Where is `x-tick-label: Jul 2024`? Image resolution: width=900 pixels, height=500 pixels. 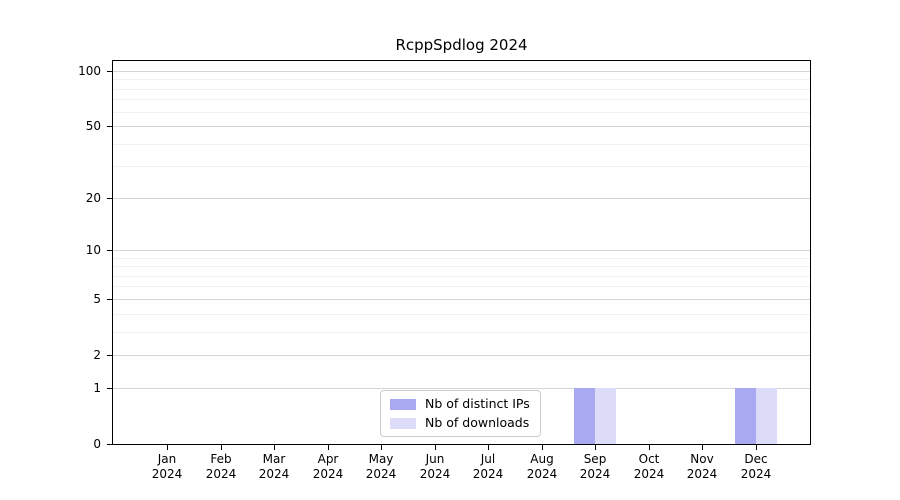 x-tick-label: Jul 2024 is located at coordinates (488, 467).